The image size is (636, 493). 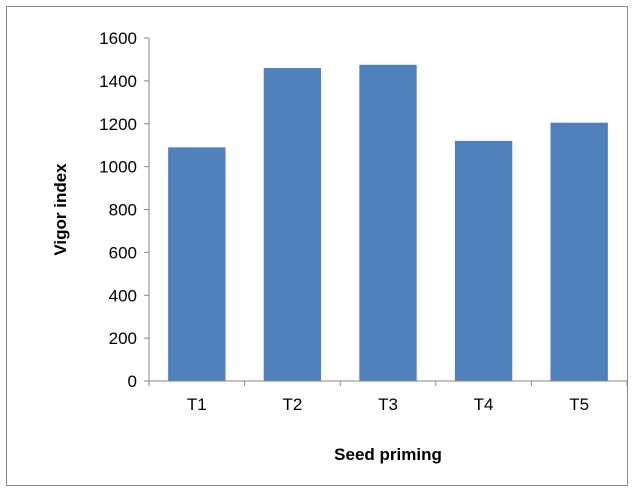 What do you see at coordinates (118, 81) in the screenshot?
I see `y-tick-label: 1400` at bounding box center [118, 81].